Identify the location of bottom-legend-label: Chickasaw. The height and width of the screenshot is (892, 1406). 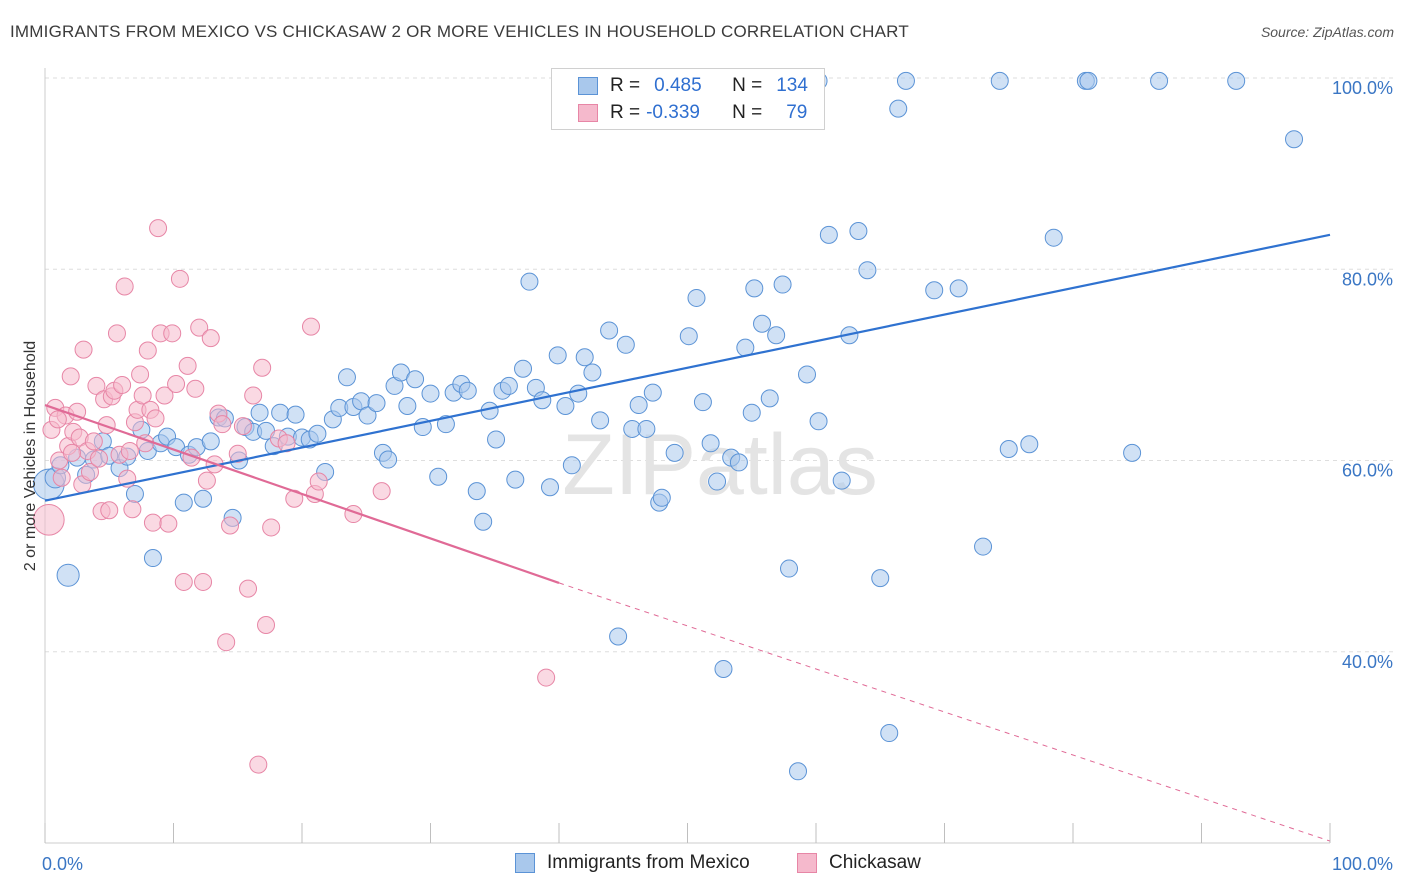
(875, 862).